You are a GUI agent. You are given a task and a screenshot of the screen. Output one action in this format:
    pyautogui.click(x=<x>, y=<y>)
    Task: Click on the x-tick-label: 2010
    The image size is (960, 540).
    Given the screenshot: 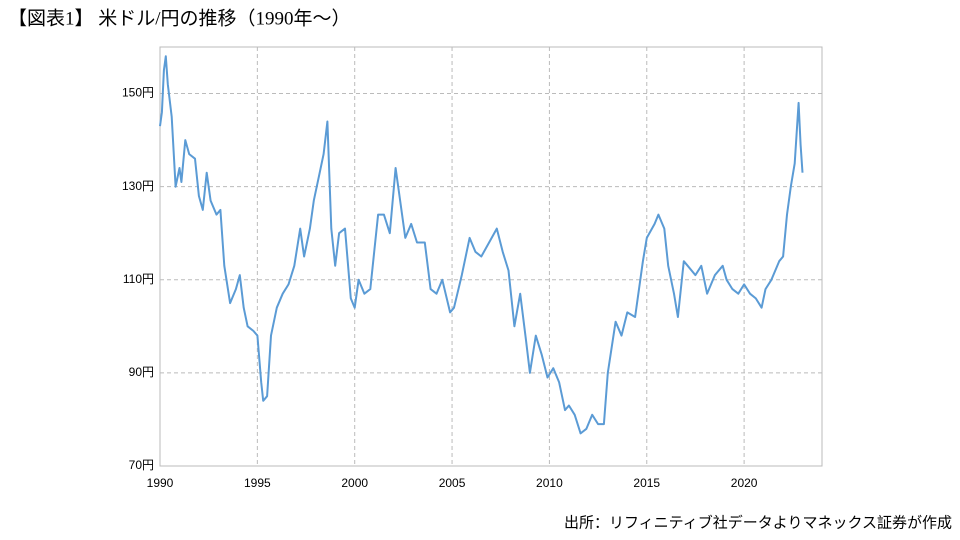 What is the action you would take?
    pyautogui.click(x=549, y=483)
    